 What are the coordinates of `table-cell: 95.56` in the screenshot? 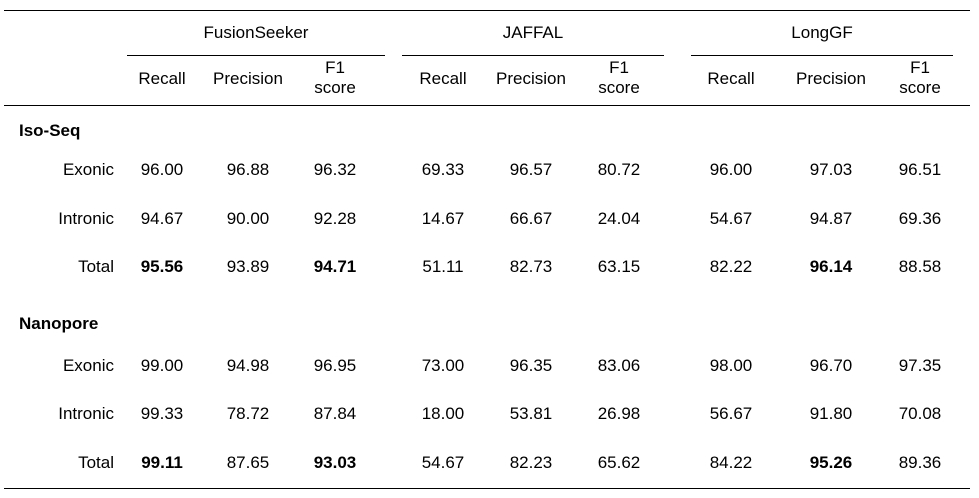 It's located at (162, 266).